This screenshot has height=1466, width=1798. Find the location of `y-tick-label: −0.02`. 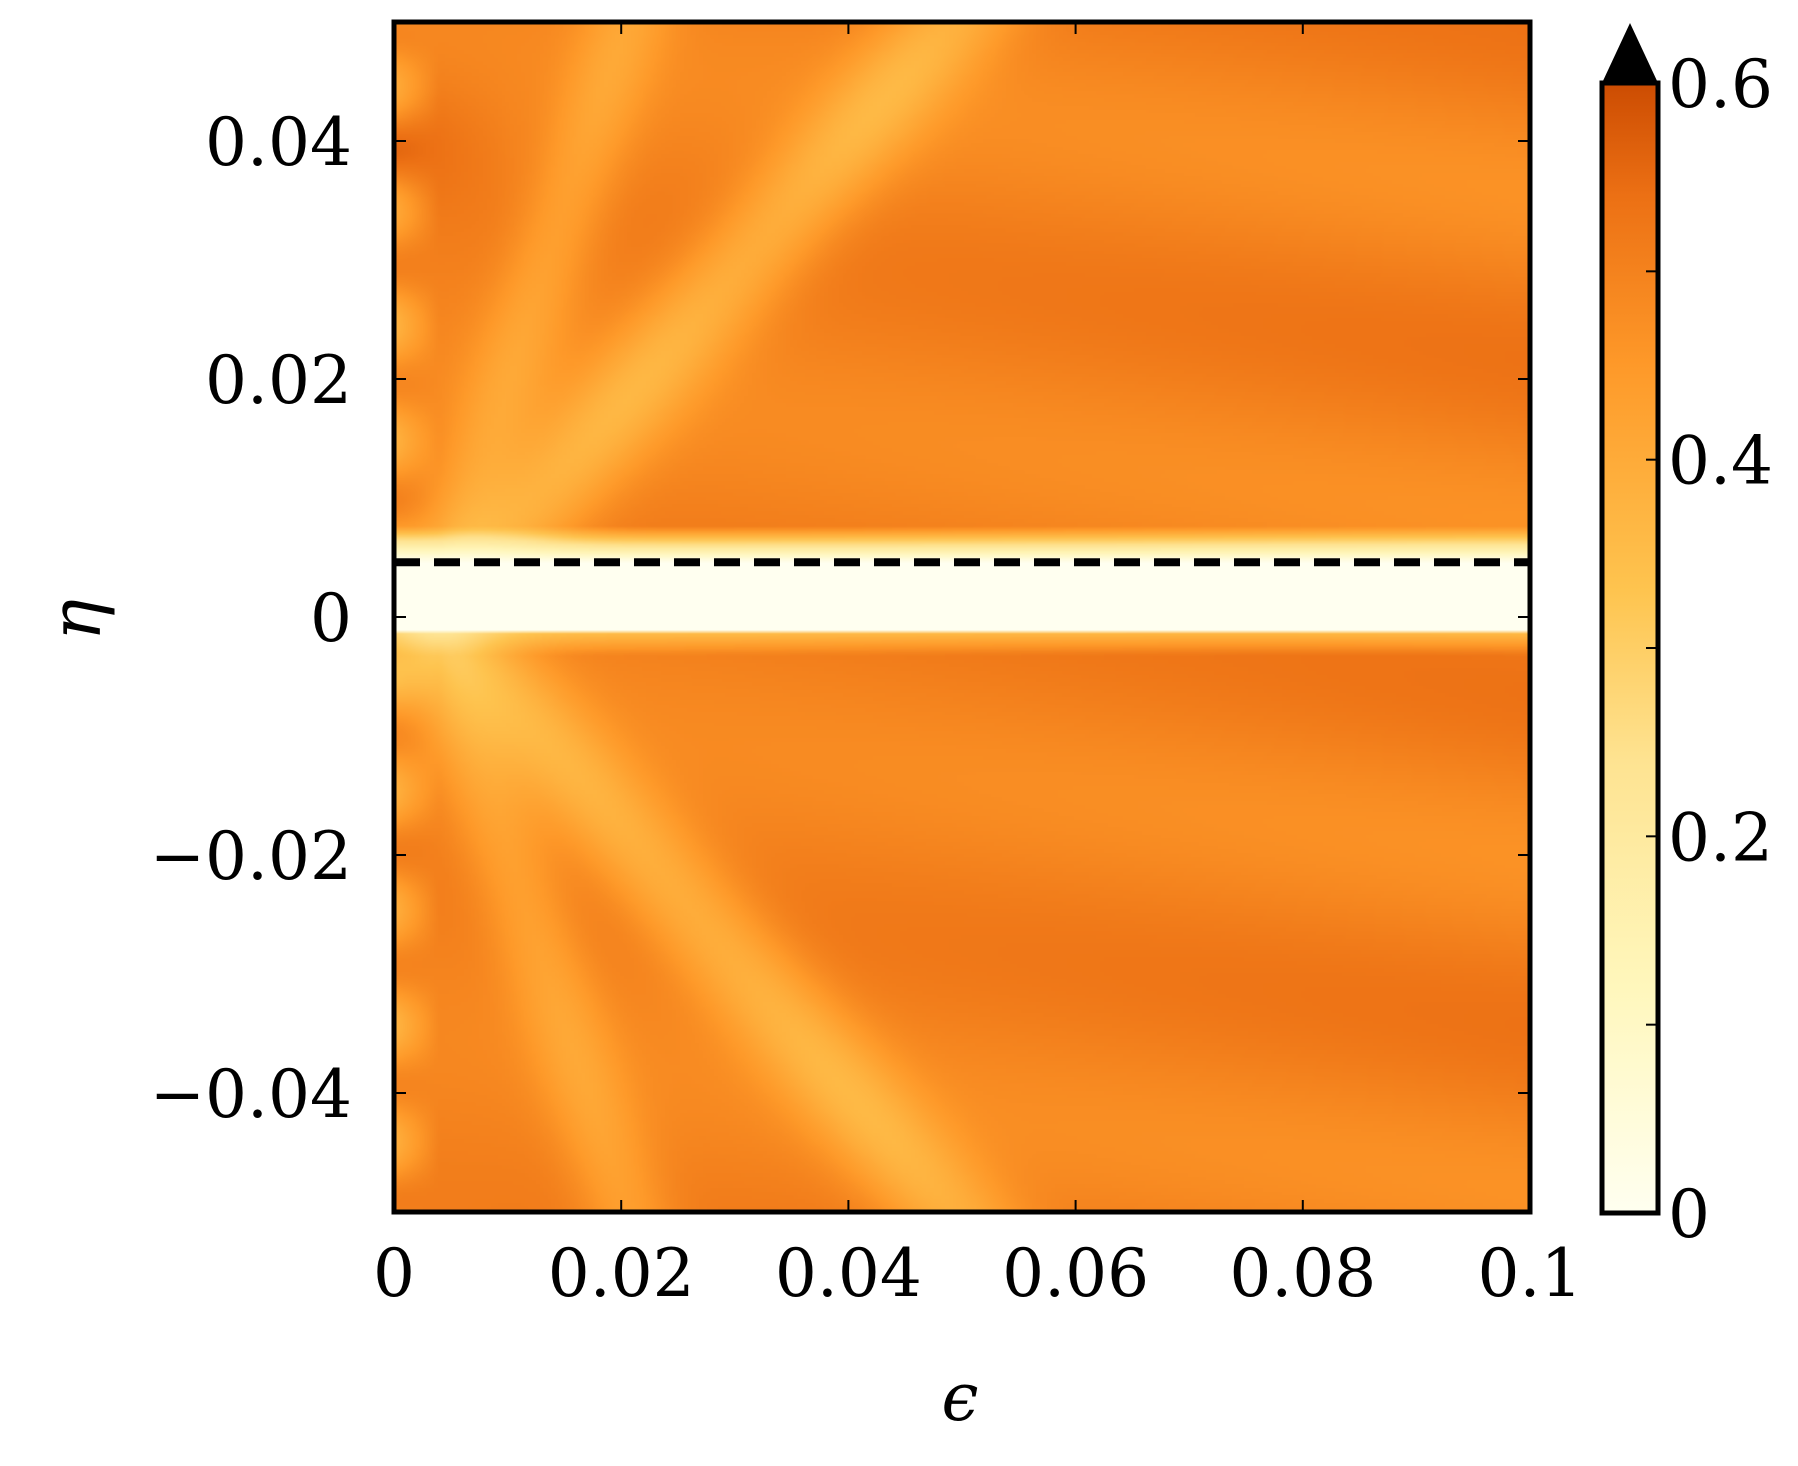

y-tick-label: −0.02 is located at coordinates (251, 856).